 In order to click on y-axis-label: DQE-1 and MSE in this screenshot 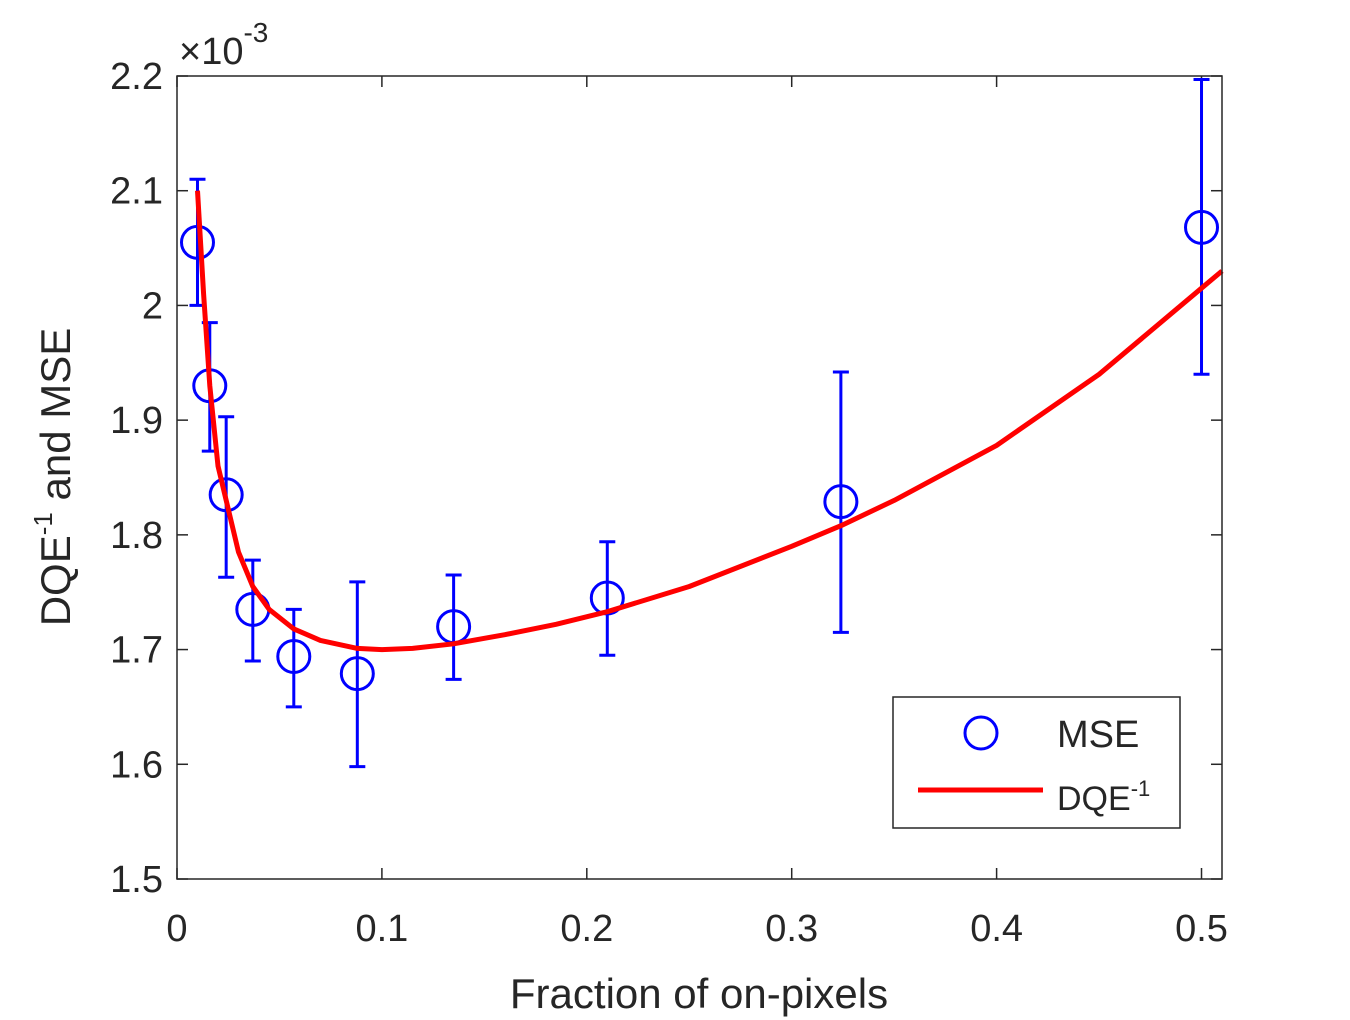, I will do `click(53, 477)`.